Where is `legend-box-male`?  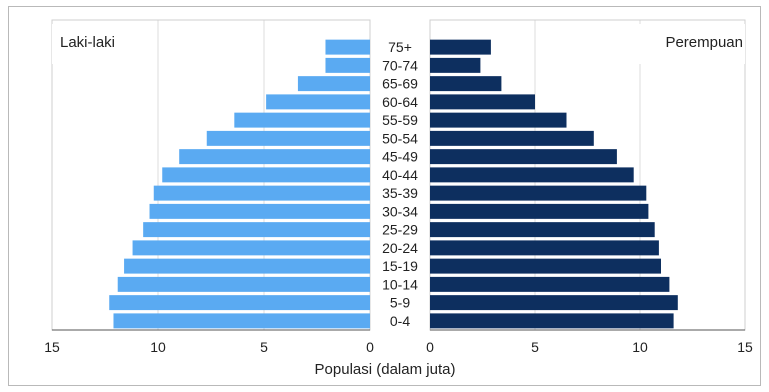
legend-box-male is located at coordinates (102, 44).